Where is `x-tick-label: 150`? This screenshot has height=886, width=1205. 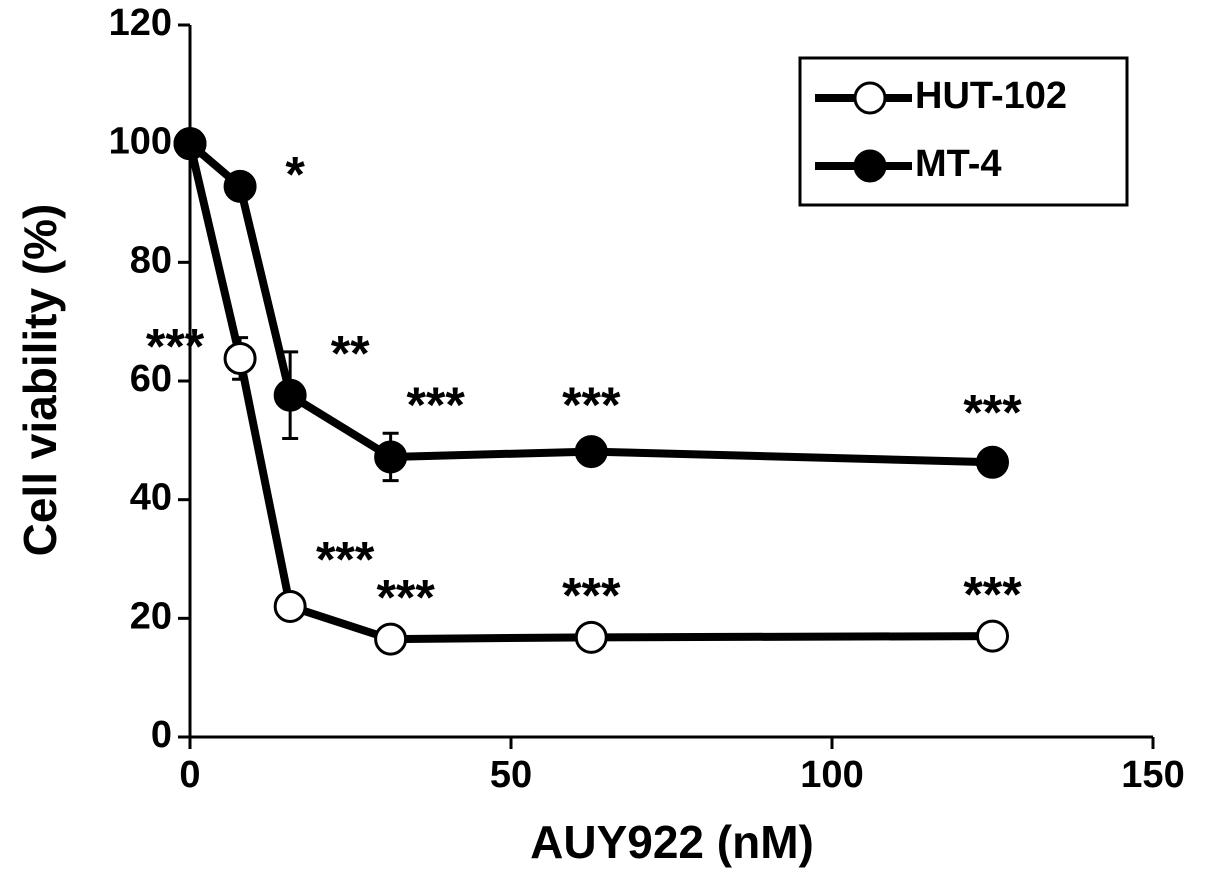 x-tick-label: 150 is located at coordinates (1152, 775).